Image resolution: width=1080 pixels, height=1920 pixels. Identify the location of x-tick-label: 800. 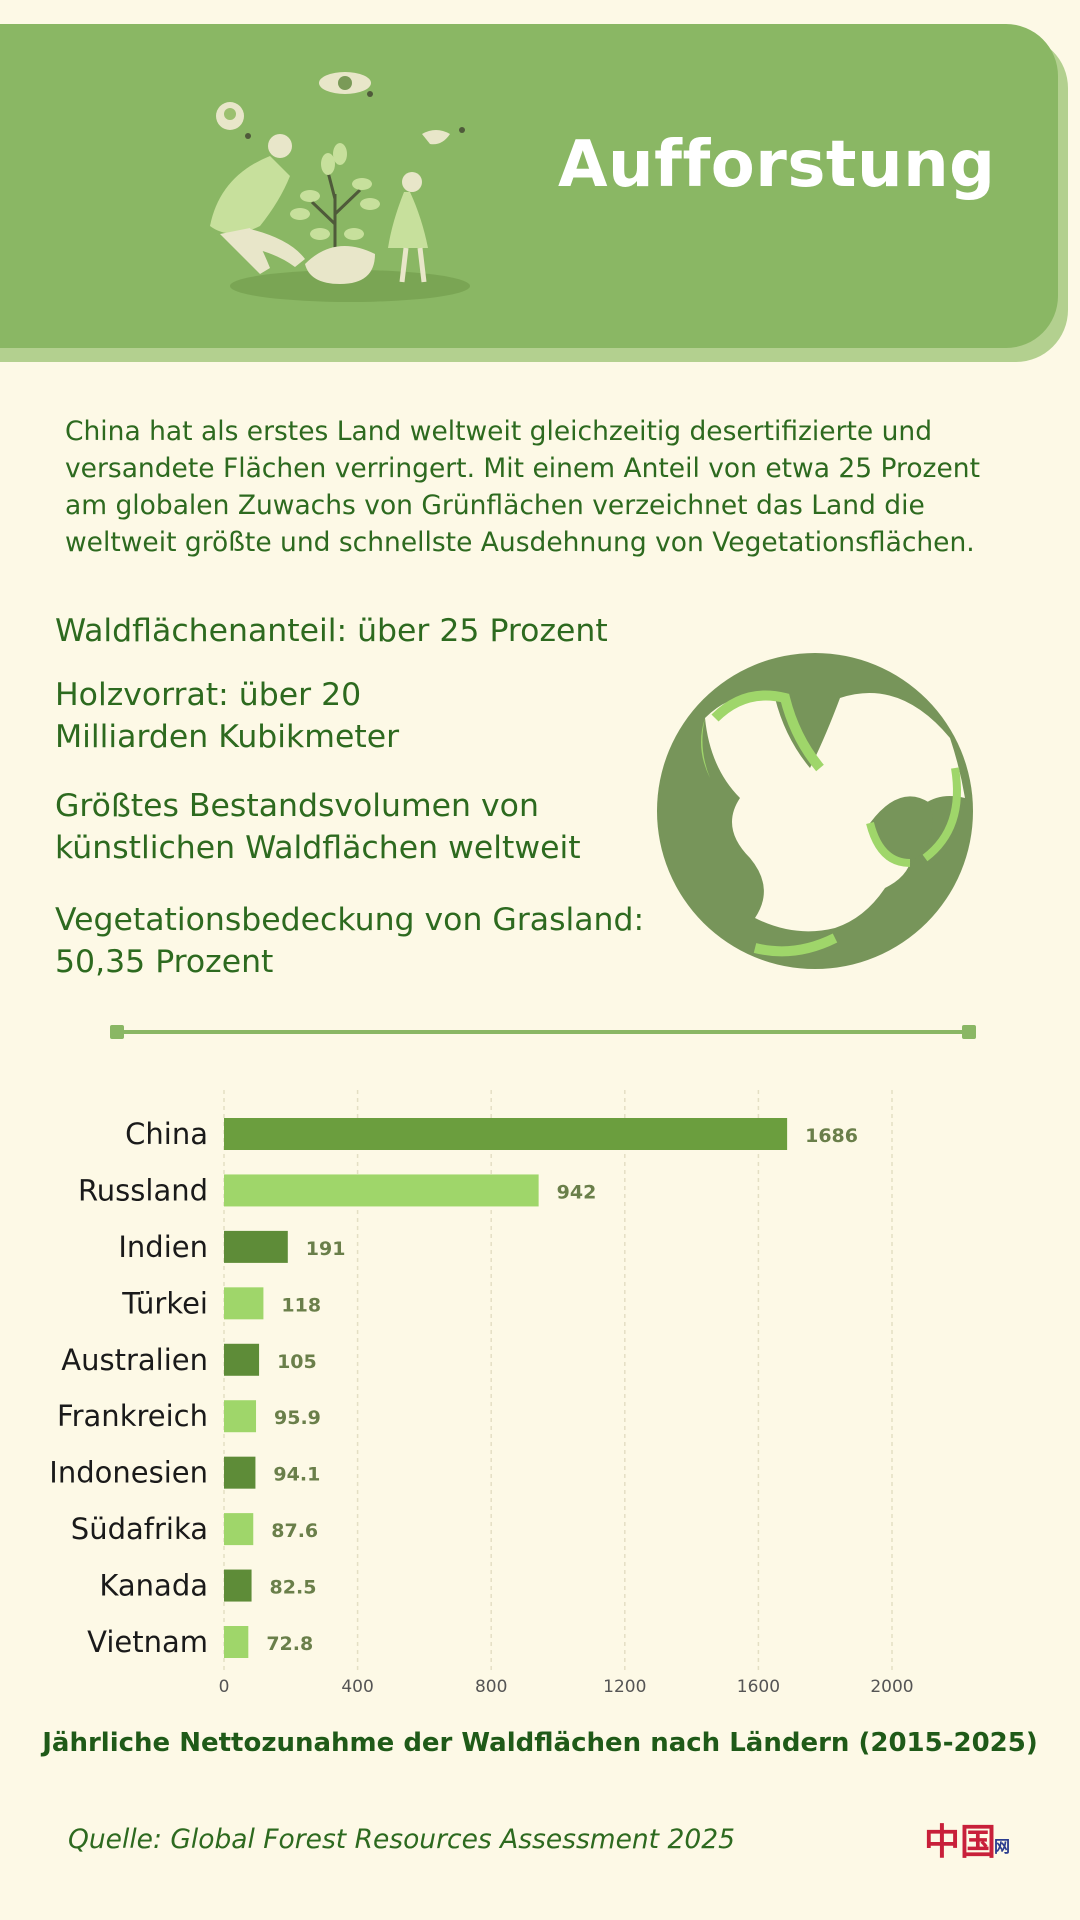
(491, 1687).